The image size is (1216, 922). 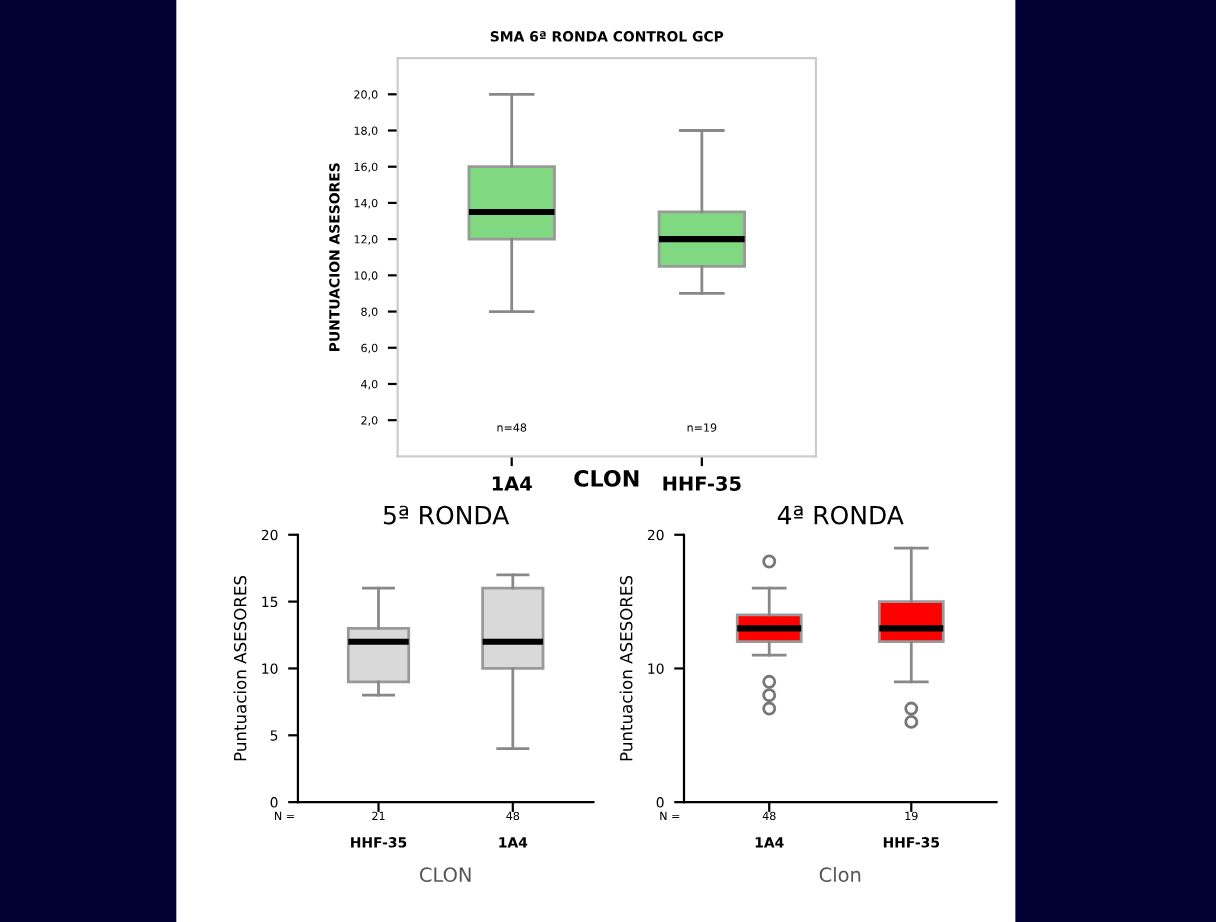 What do you see at coordinates (512, 483) in the screenshot?
I see `x-tick-label: 1A4` at bounding box center [512, 483].